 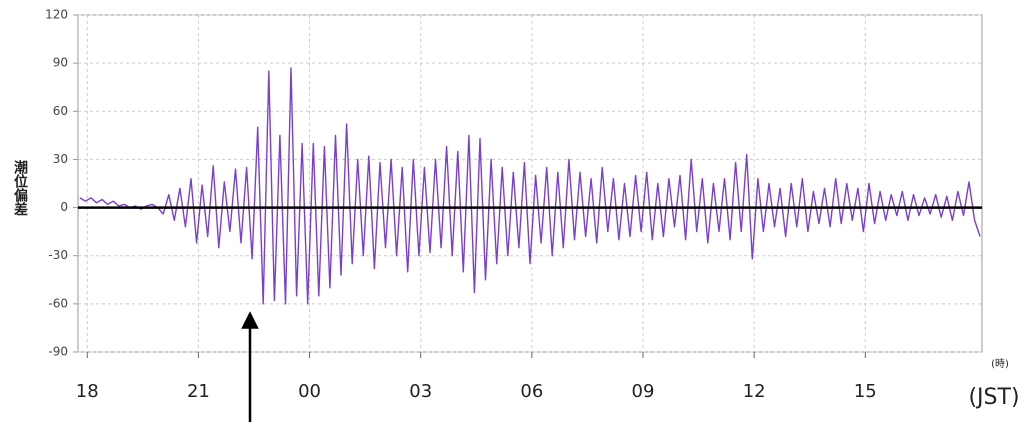 I want to click on x-tick-label: 18, so click(x=87, y=391).